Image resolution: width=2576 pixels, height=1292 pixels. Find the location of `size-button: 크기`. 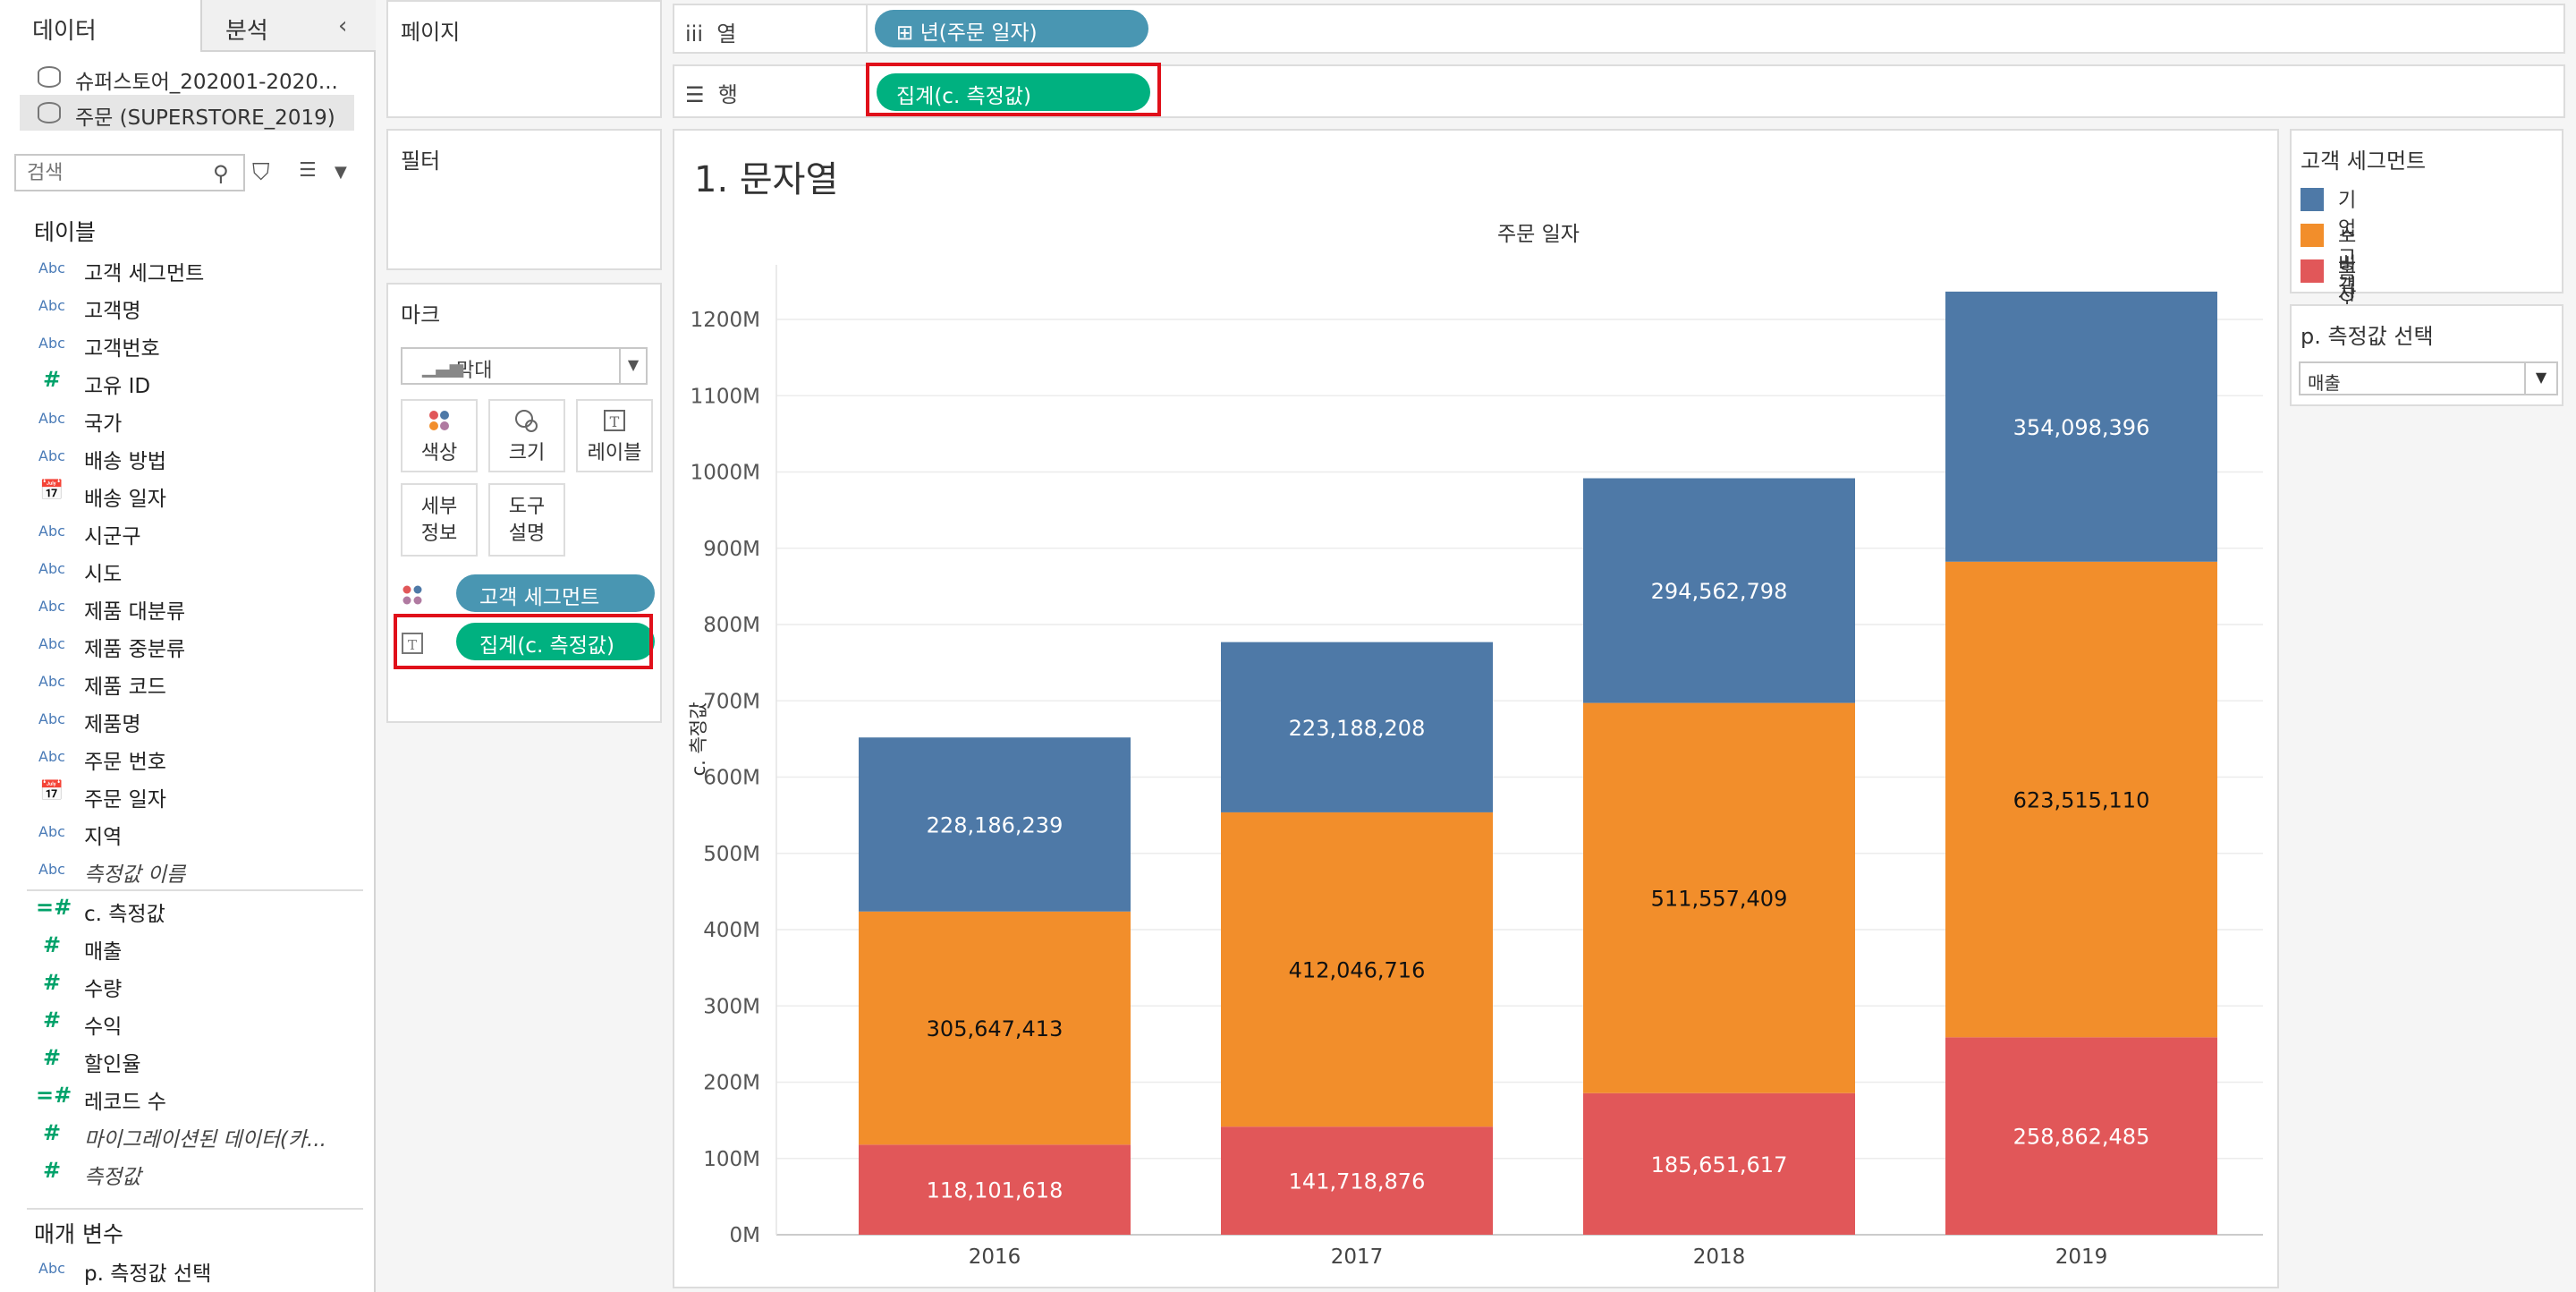

size-button: 크기 is located at coordinates (526, 435).